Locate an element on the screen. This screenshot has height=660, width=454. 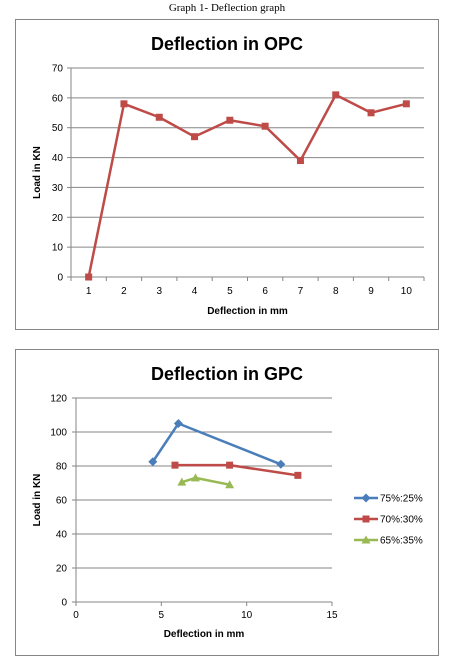
x-tick-label: 0 is located at coordinates (76, 615).